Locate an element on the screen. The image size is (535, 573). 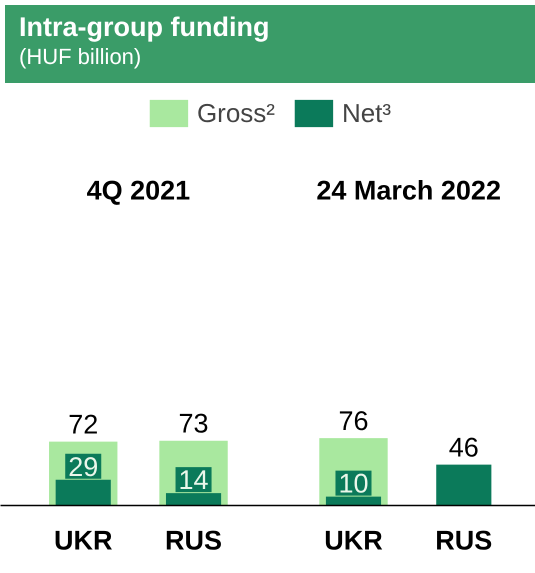
data-label: 10 is located at coordinates (353, 483).